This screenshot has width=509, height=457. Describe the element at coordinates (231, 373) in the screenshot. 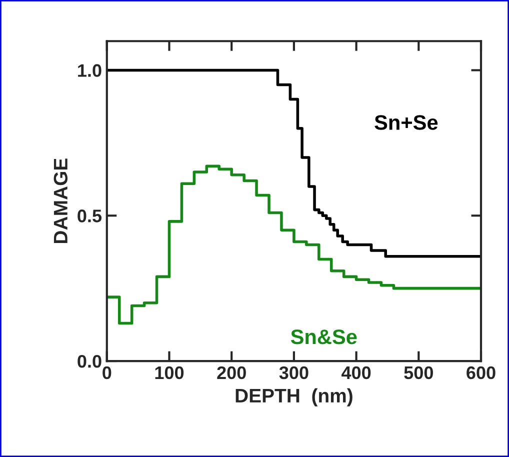

I see `x-tick-label: 200` at that location.